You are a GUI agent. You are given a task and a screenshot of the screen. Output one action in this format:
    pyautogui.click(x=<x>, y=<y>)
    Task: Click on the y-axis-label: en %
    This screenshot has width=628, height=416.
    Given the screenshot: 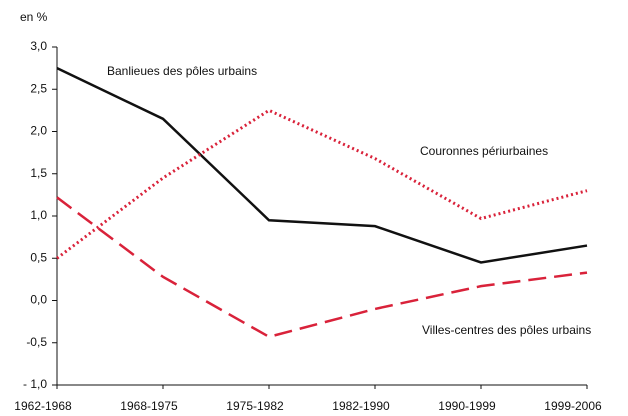 What is the action you would take?
    pyautogui.click(x=34, y=17)
    